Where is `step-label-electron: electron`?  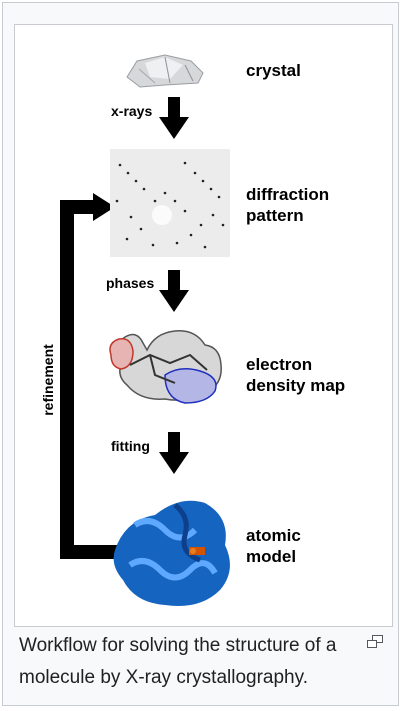 step-label-electron: electron is located at coordinates (279, 364).